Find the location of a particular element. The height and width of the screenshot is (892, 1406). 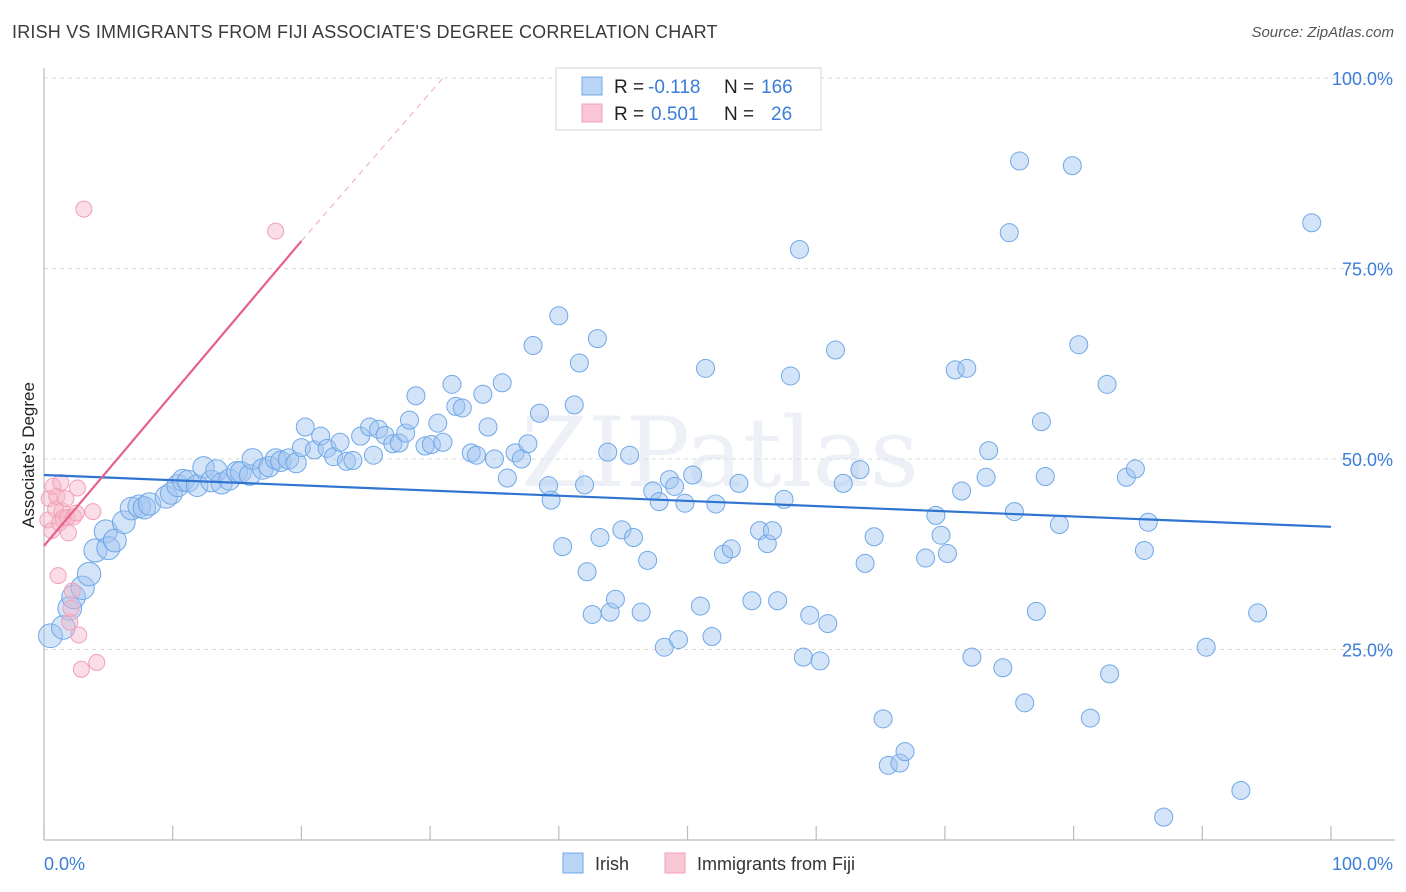

source-label: Source: ZipAtlas.com is located at coordinates (1322, 32).